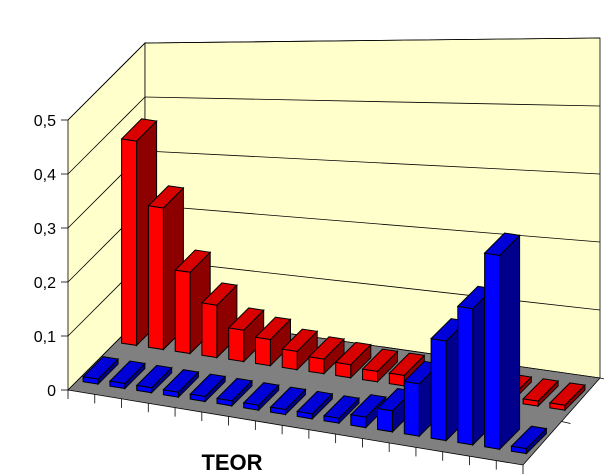 The height and width of the screenshot is (476, 604). What do you see at coordinates (45, 229) in the screenshot?
I see `y-tick-label: 0,3` at bounding box center [45, 229].